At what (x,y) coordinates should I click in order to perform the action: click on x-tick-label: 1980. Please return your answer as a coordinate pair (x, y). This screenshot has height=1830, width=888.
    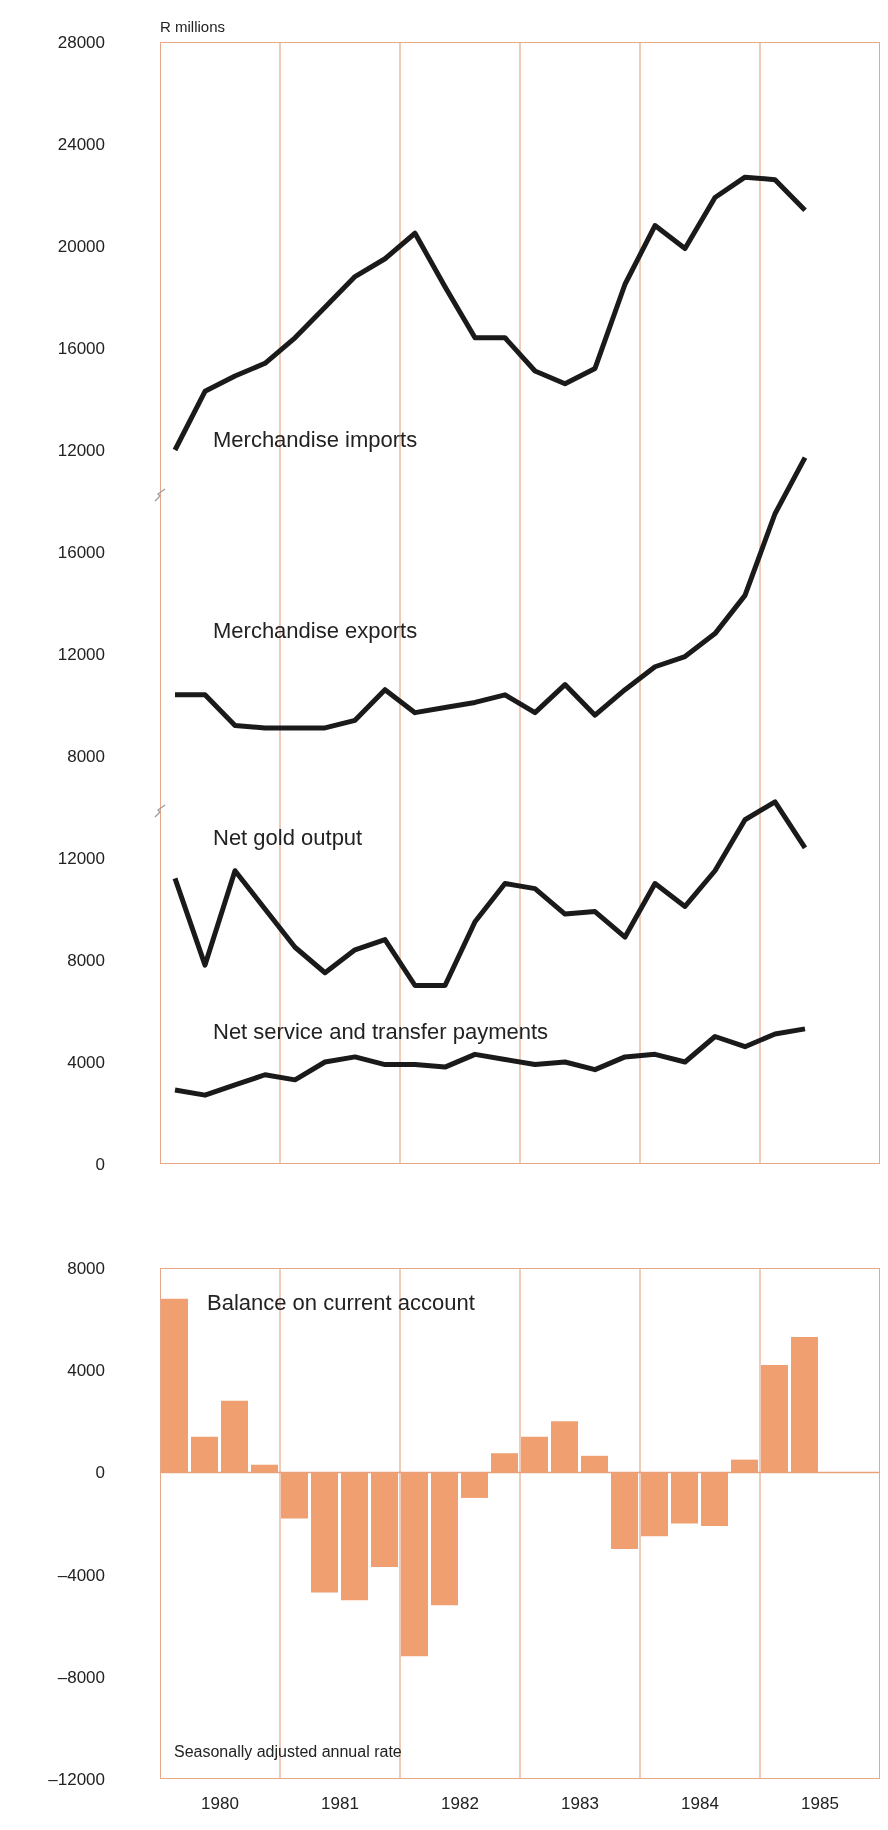
    Looking at the image, I should click on (220, 1803).